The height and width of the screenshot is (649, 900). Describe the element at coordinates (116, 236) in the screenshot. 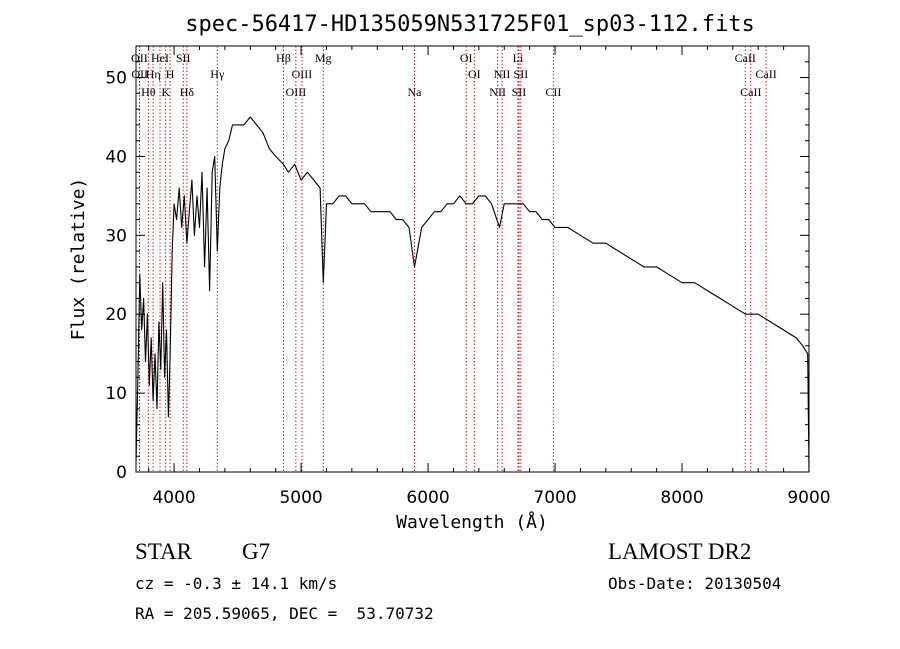

I see `y-tick-label: 30` at that location.